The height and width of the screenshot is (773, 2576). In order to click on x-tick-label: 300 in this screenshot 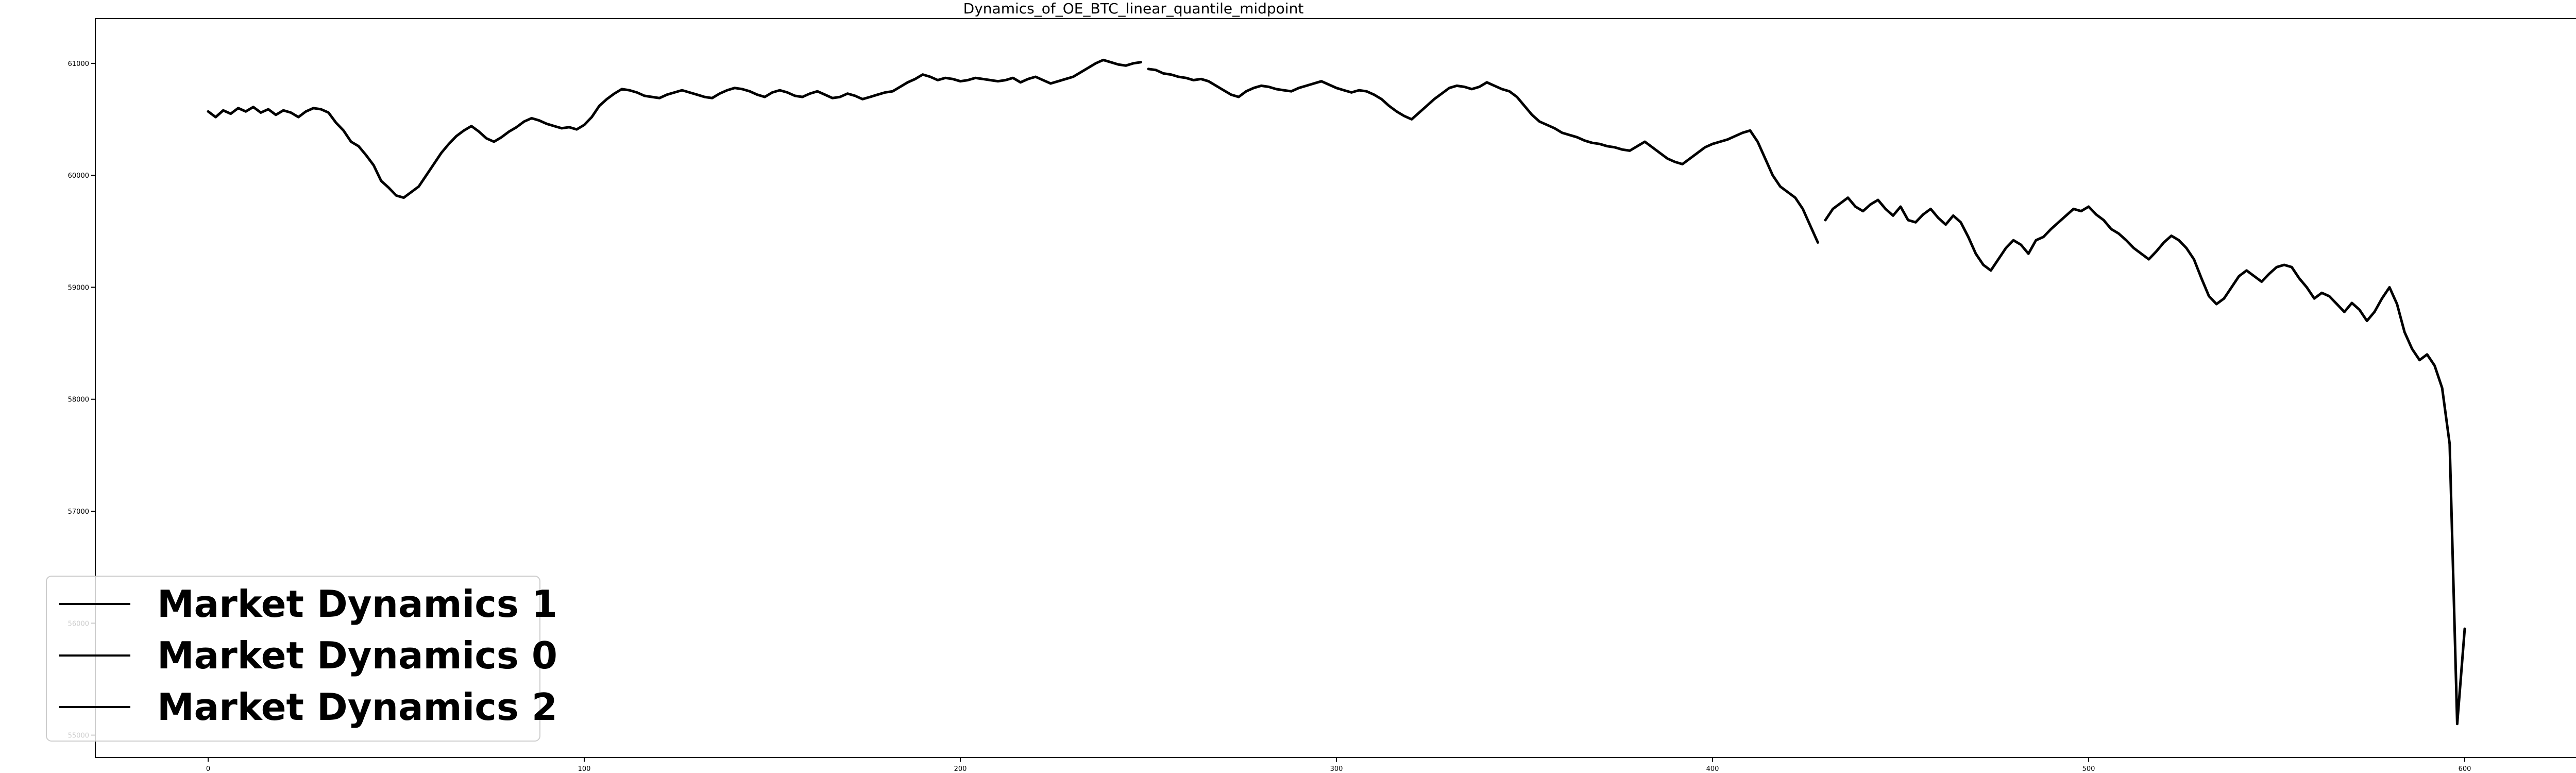, I will do `click(1337, 769)`.